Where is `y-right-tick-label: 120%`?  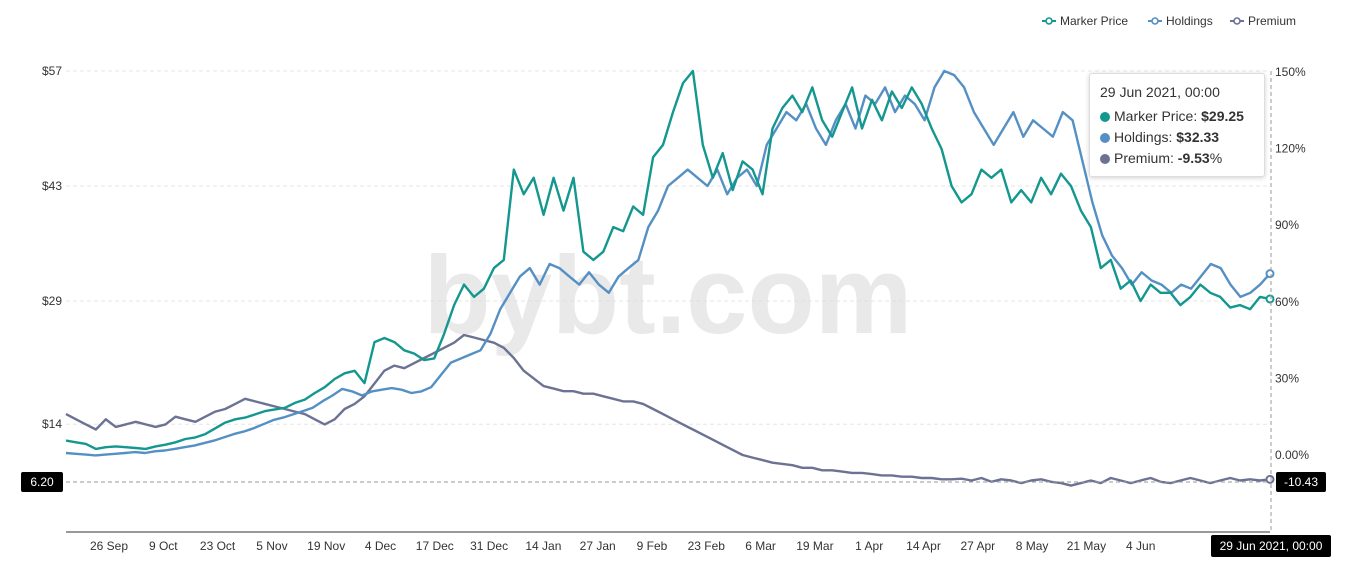 y-right-tick-label: 120% is located at coordinates (1290, 149).